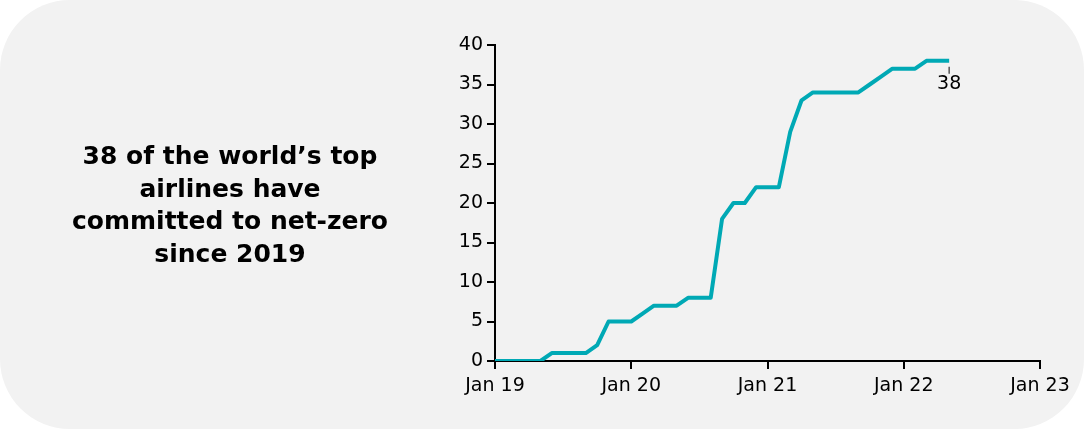 The width and height of the screenshot is (1084, 429). I want to click on y-tick-label: 0, so click(476, 358).